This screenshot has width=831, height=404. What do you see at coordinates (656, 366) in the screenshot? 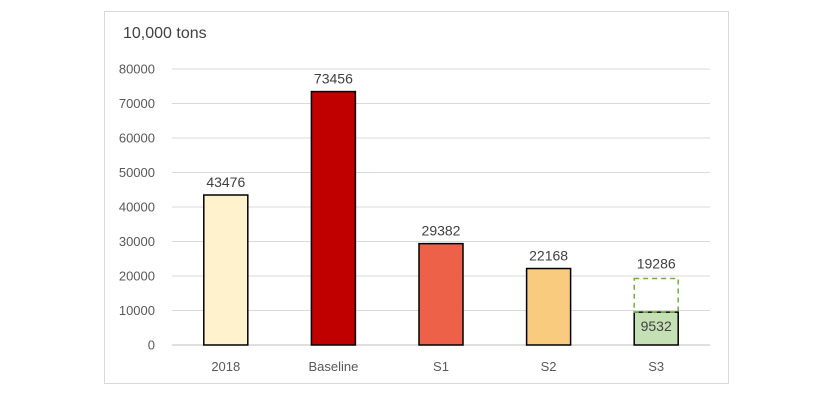
I see `x-tick-label: S3` at bounding box center [656, 366].